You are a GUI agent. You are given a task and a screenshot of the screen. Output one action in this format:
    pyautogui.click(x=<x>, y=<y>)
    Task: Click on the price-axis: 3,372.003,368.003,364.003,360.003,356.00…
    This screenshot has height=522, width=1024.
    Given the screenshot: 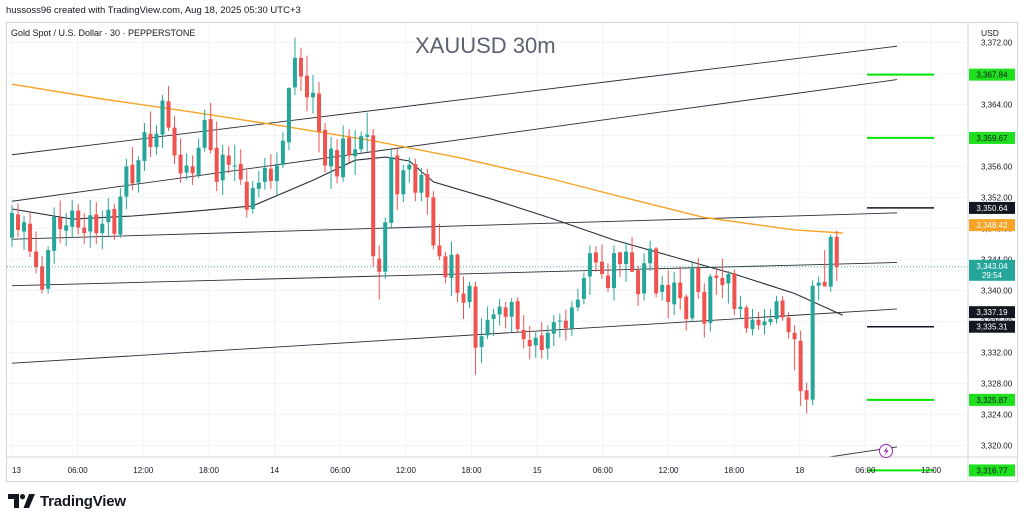 What is the action you would take?
    pyautogui.click(x=997, y=244)
    